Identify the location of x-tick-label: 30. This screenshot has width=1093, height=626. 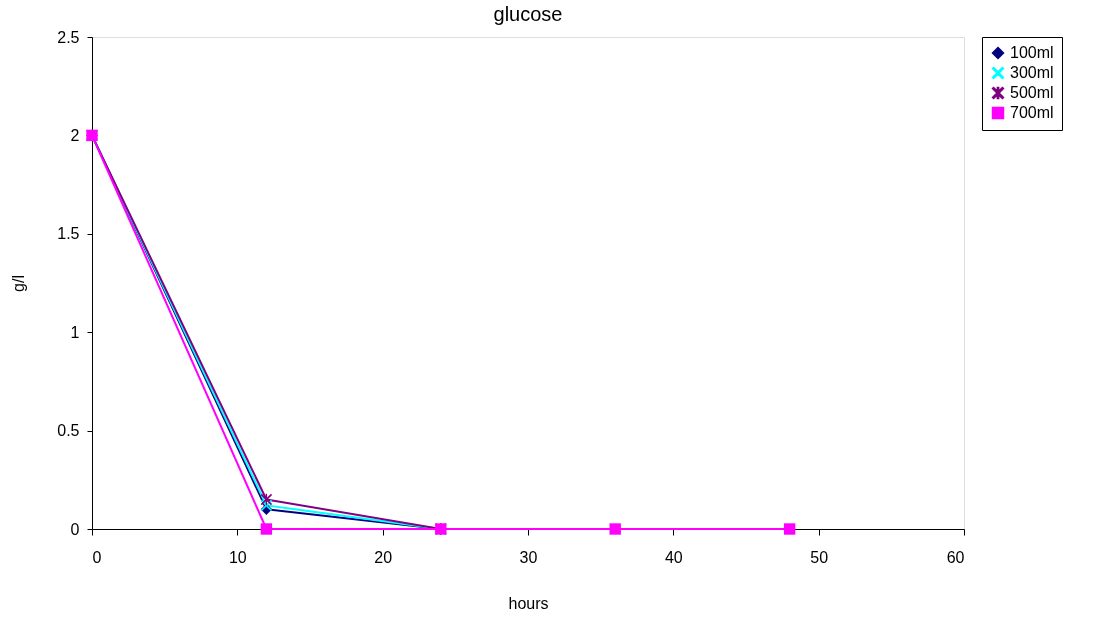
(528, 557).